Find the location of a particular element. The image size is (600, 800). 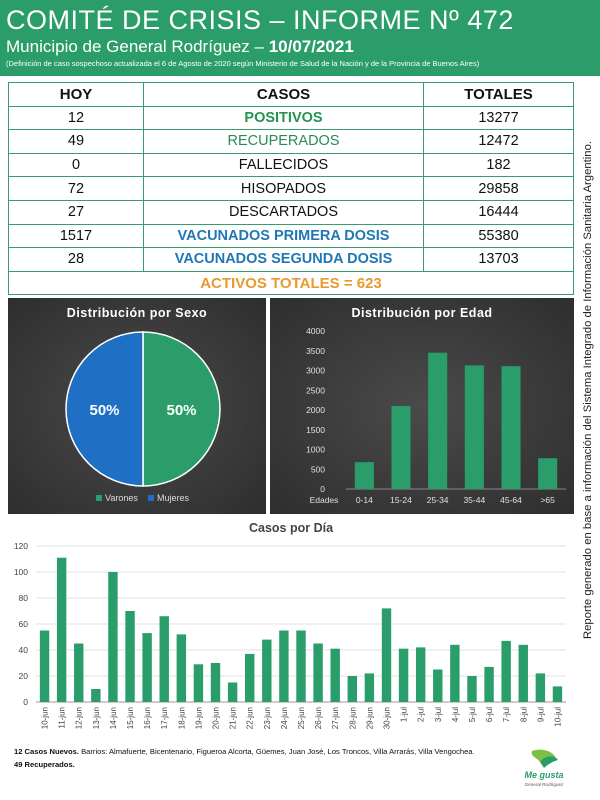

x-tick-label: 5-jul is located at coordinates (472, 714).